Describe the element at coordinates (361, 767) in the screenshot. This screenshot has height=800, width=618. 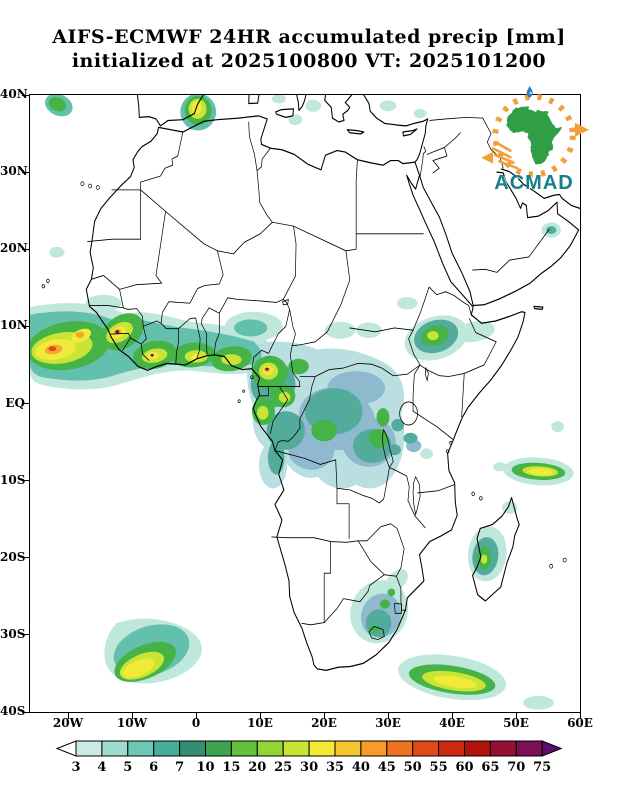
I see `colorbar-tick-label: 40` at that location.